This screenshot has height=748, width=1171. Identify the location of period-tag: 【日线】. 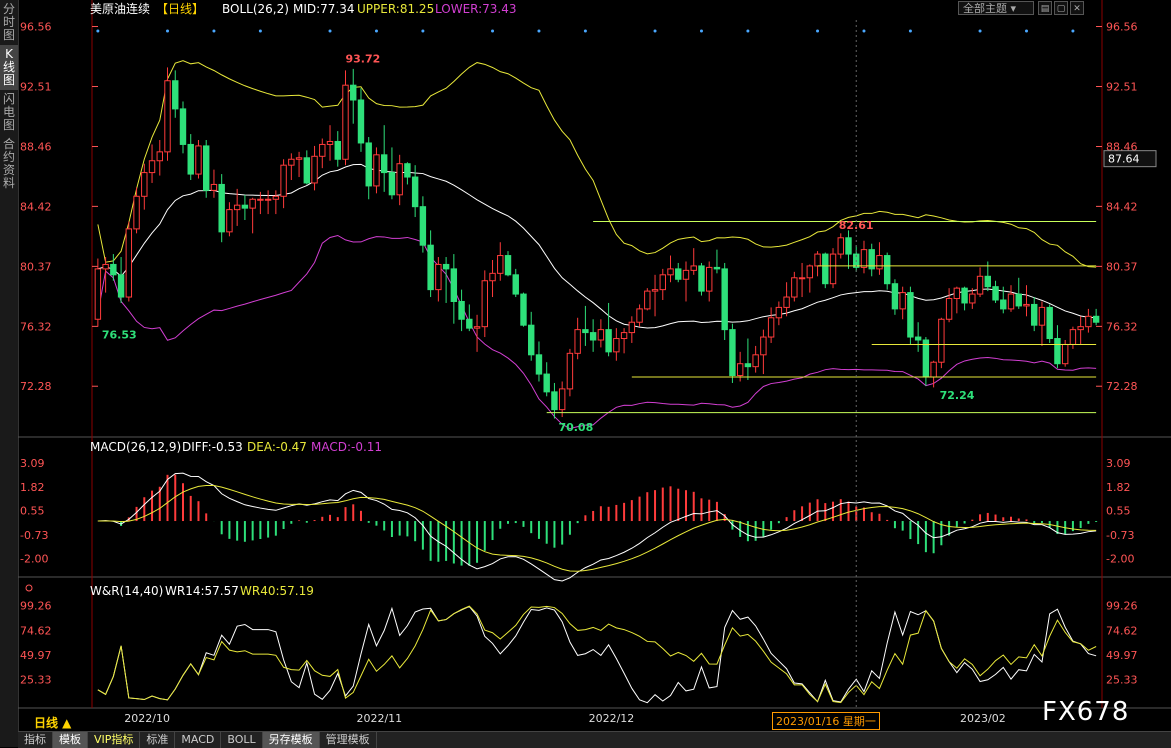
(180, 9).